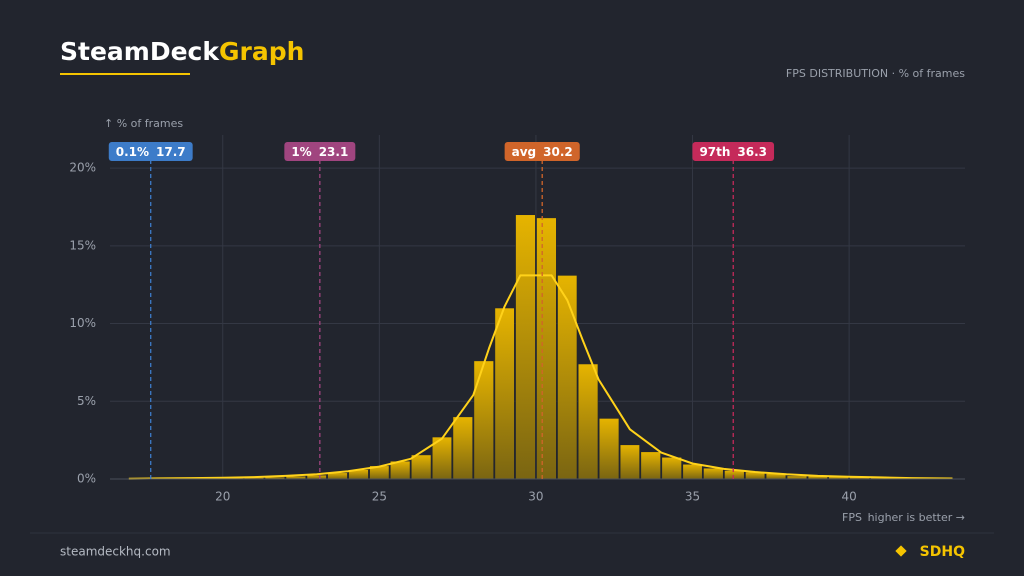 This screenshot has height=576, width=1024. What do you see at coordinates (852, 517) in the screenshot?
I see `x-axis-label: FPS` at bounding box center [852, 517].